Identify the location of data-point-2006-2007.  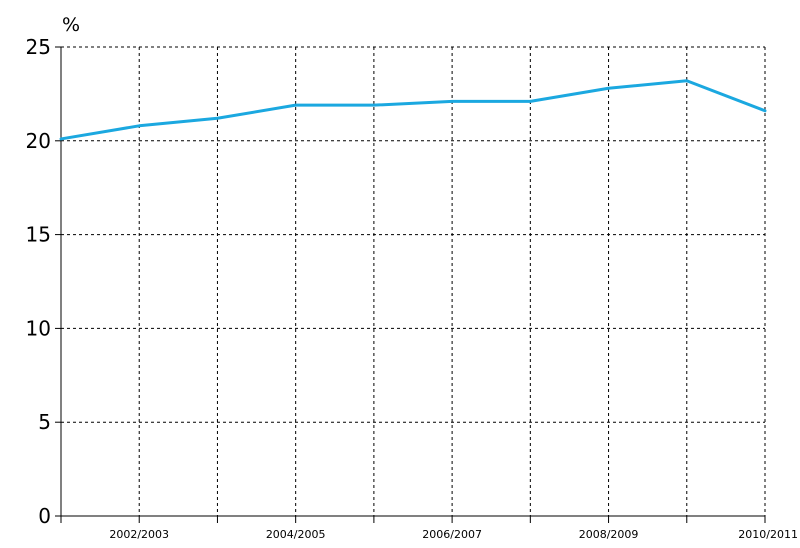
(452, 101).